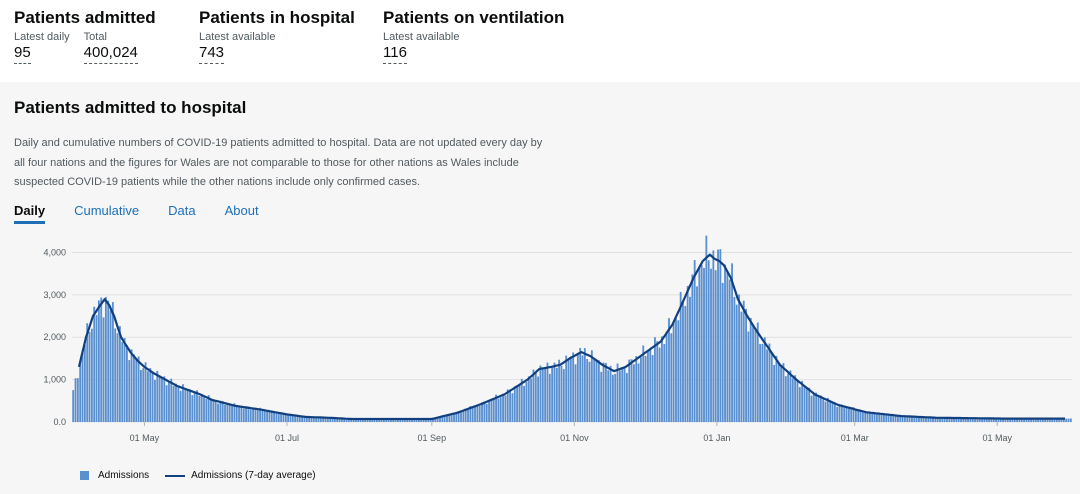 The image size is (1080, 494). I want to click on admissions-legend-swatch, so click(84, 475).